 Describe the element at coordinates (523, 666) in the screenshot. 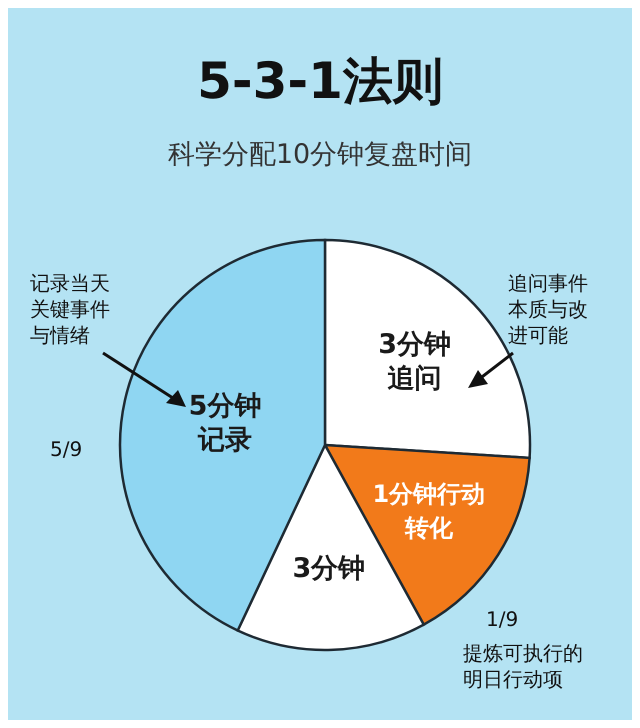

I see `text: 提炼可执行的明日行动项` at that location.